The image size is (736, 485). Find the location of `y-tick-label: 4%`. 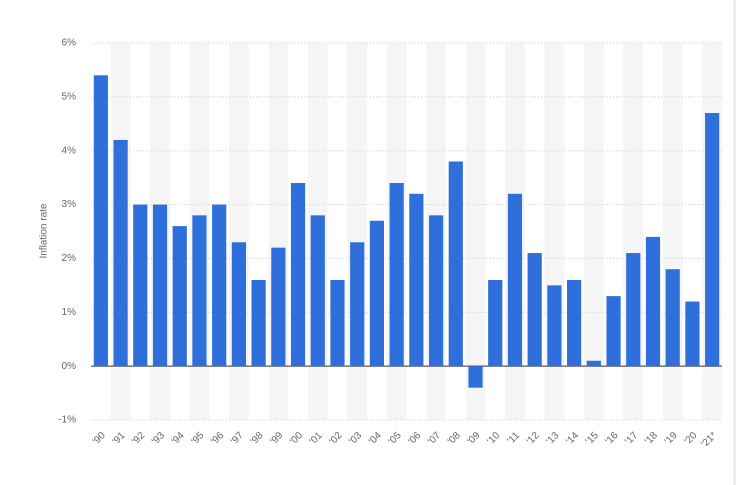

y-tick-label: 4% is located at coordinates (69, 150).